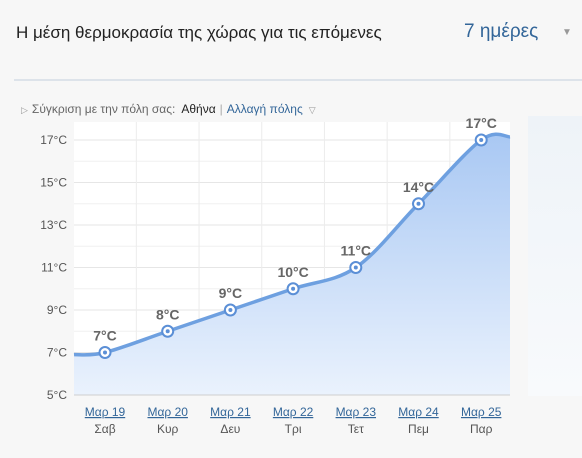  What do you see at coordinates (105, 336) in the screenshot?
I see `data-label: 7°C` at bounding box center [105, 336].